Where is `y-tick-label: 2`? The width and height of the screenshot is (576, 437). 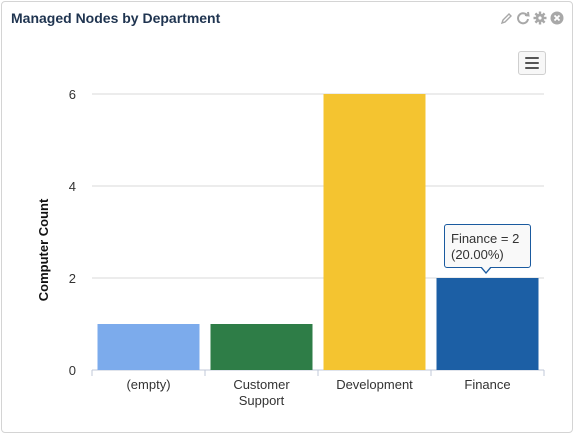 y-tick-label: 2 is located at coordinates (72, 278).